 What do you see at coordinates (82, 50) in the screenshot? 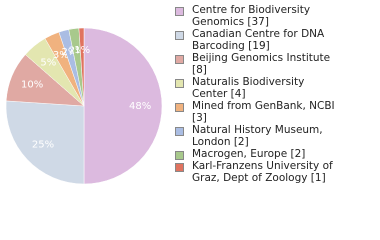
I see `slice-label: 1%` at bounding box center [82, 50].